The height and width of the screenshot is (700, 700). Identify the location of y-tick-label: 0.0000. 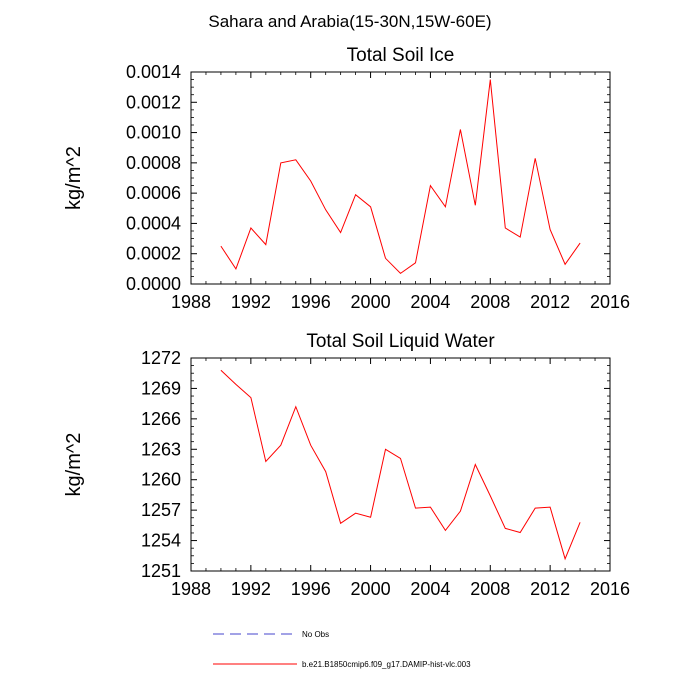
(153, 284).